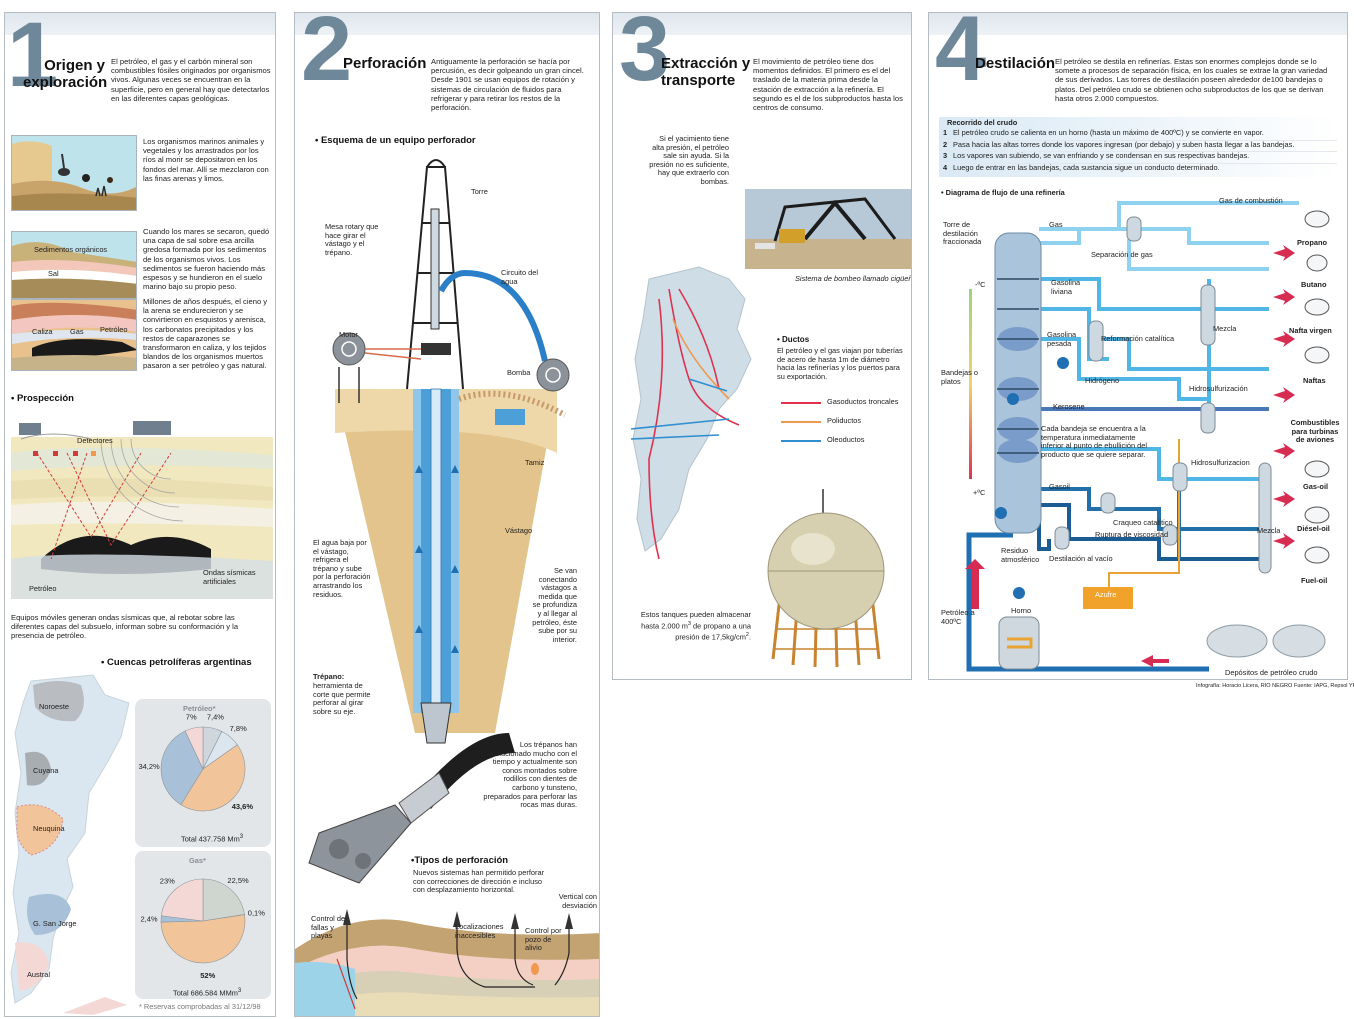  I want to click on pie-slice-label: 7,8%, so click(238, 728).